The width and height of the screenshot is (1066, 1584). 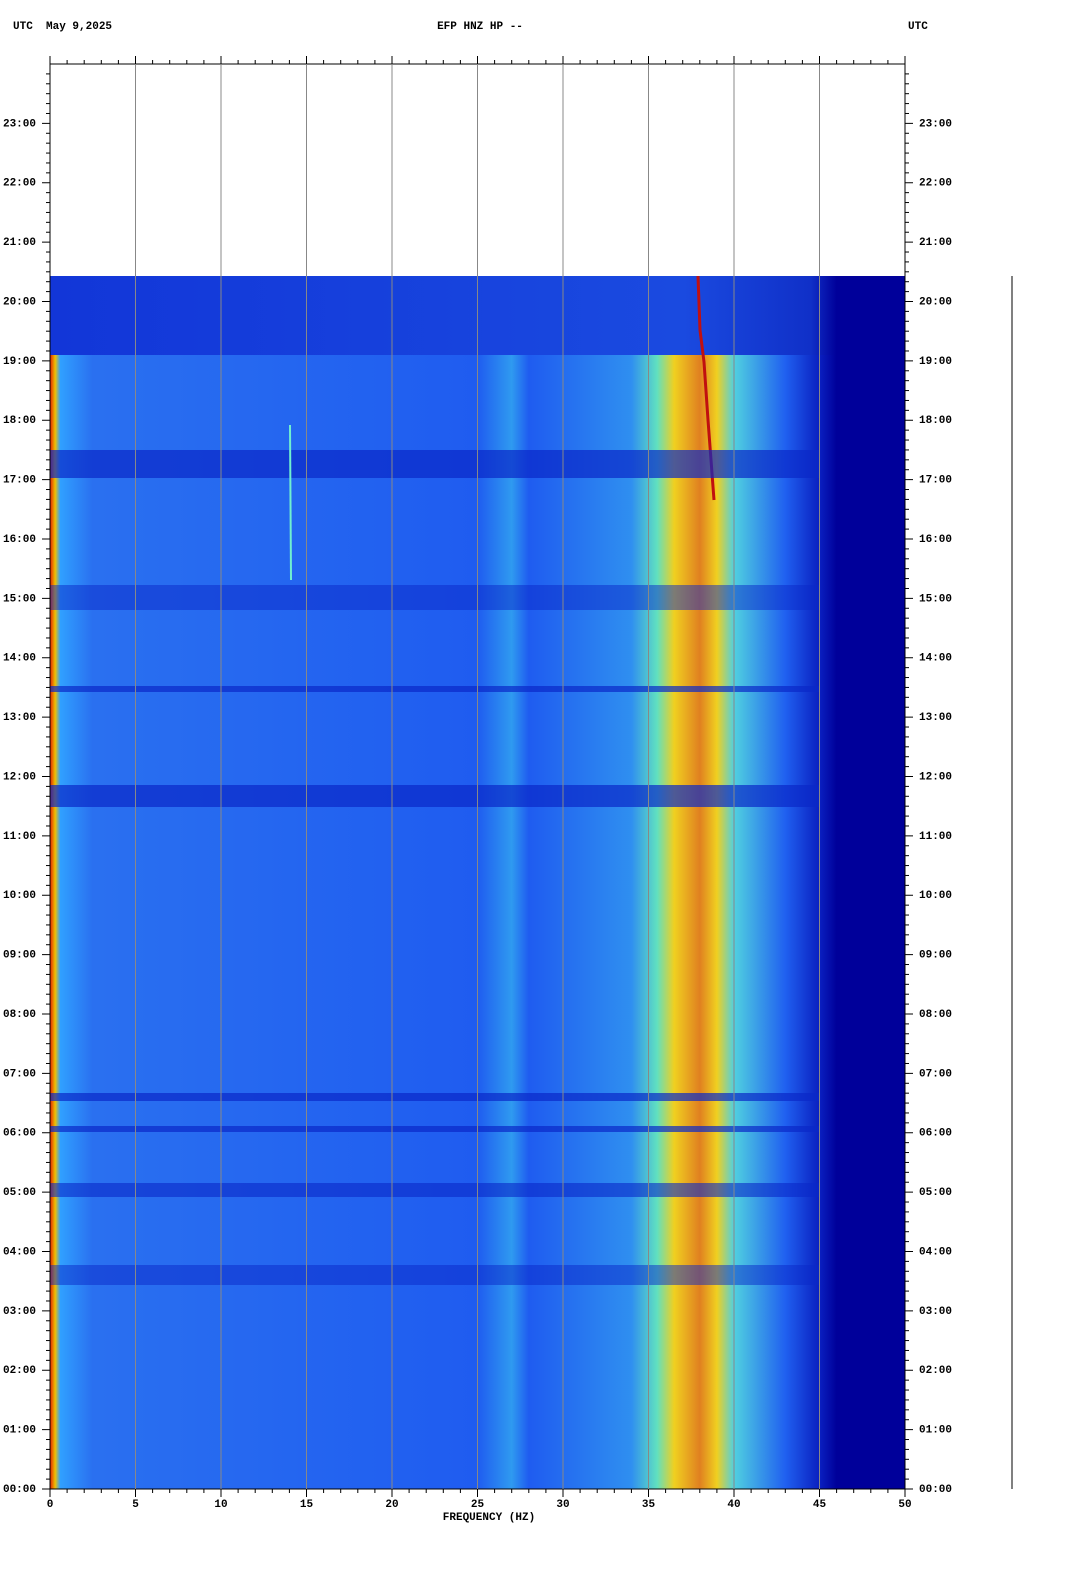 What do you see at coordinates (935, 599) in the screenshot?
I see `y-tick-label-right: 15:00` at bounding box center [935, 599].